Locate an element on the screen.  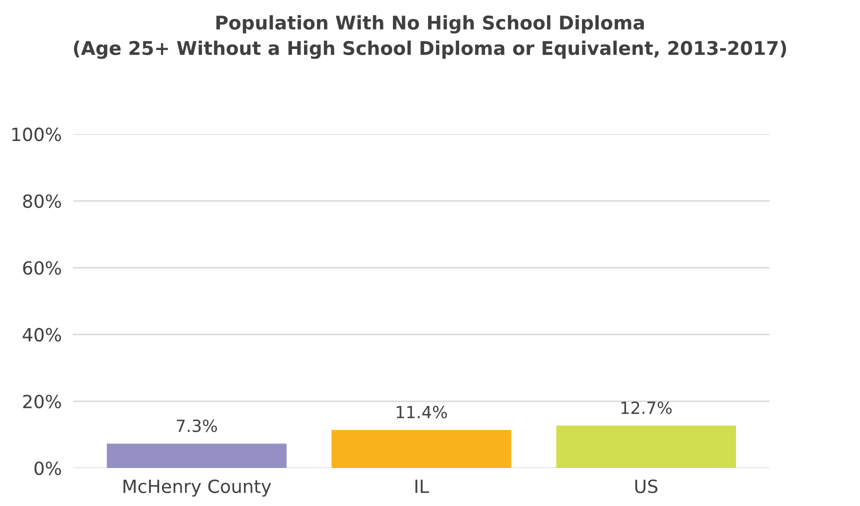
y-tick-label: 100% is located at coordinates (36, 135).